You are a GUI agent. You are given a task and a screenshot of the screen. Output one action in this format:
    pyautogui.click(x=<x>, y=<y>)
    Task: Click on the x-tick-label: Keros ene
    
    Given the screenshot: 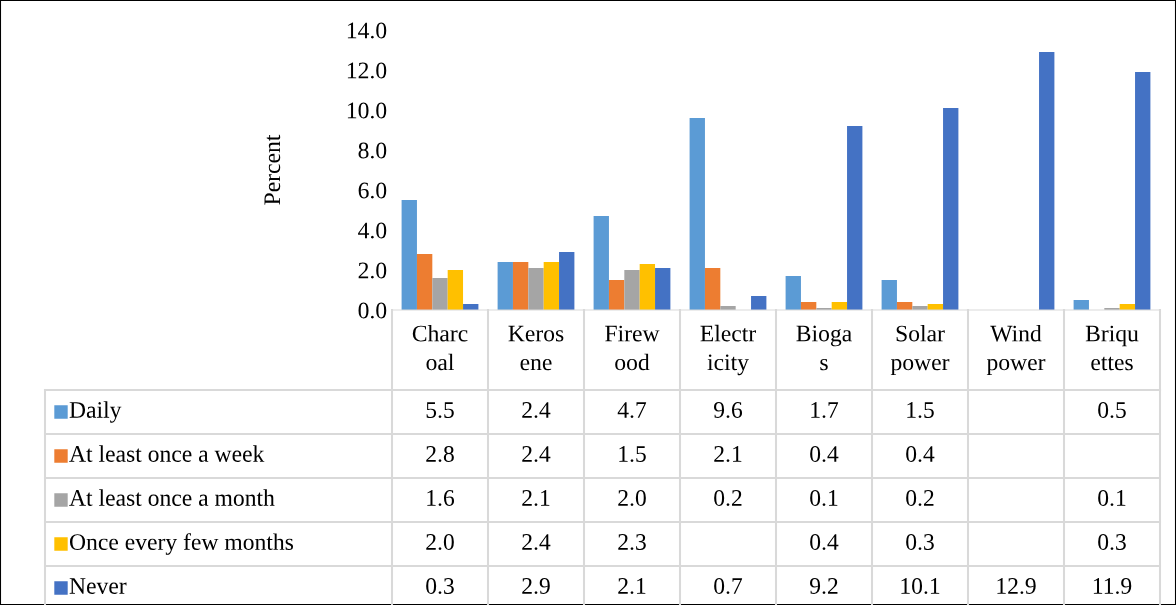 What is the action you would take?
    pyautogui.click(x=536, y=348)
    